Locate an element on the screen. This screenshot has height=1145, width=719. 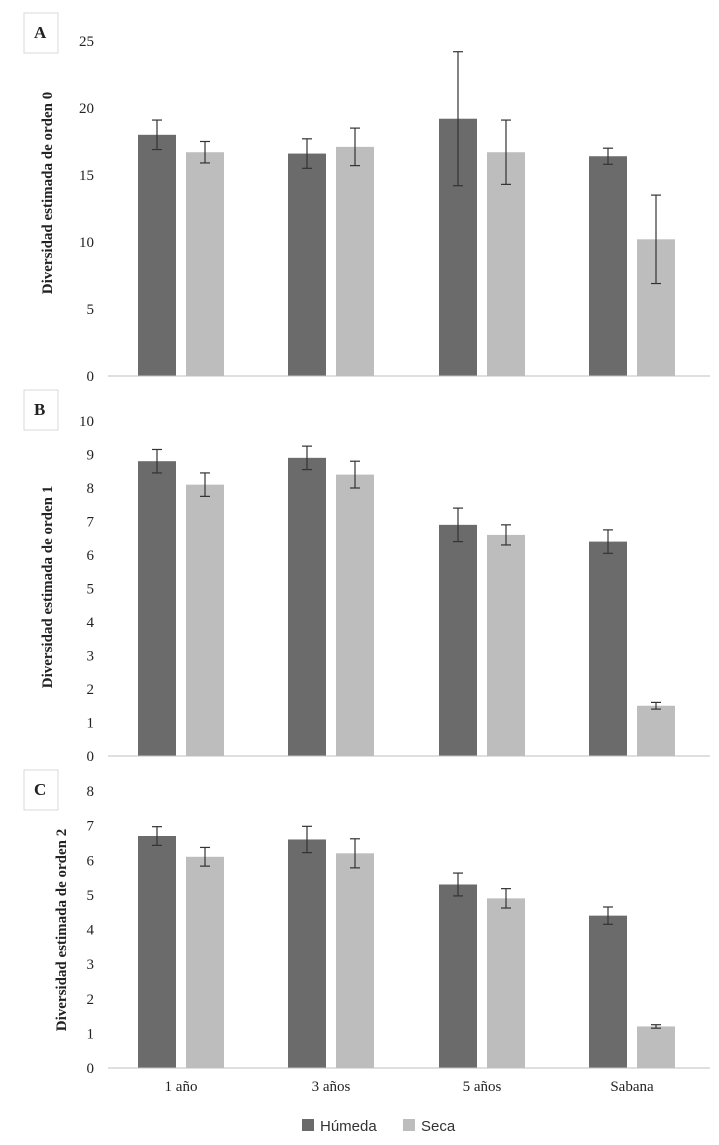
panel-c-bar-humeda-1-ano is located at coordinates (157, 952).